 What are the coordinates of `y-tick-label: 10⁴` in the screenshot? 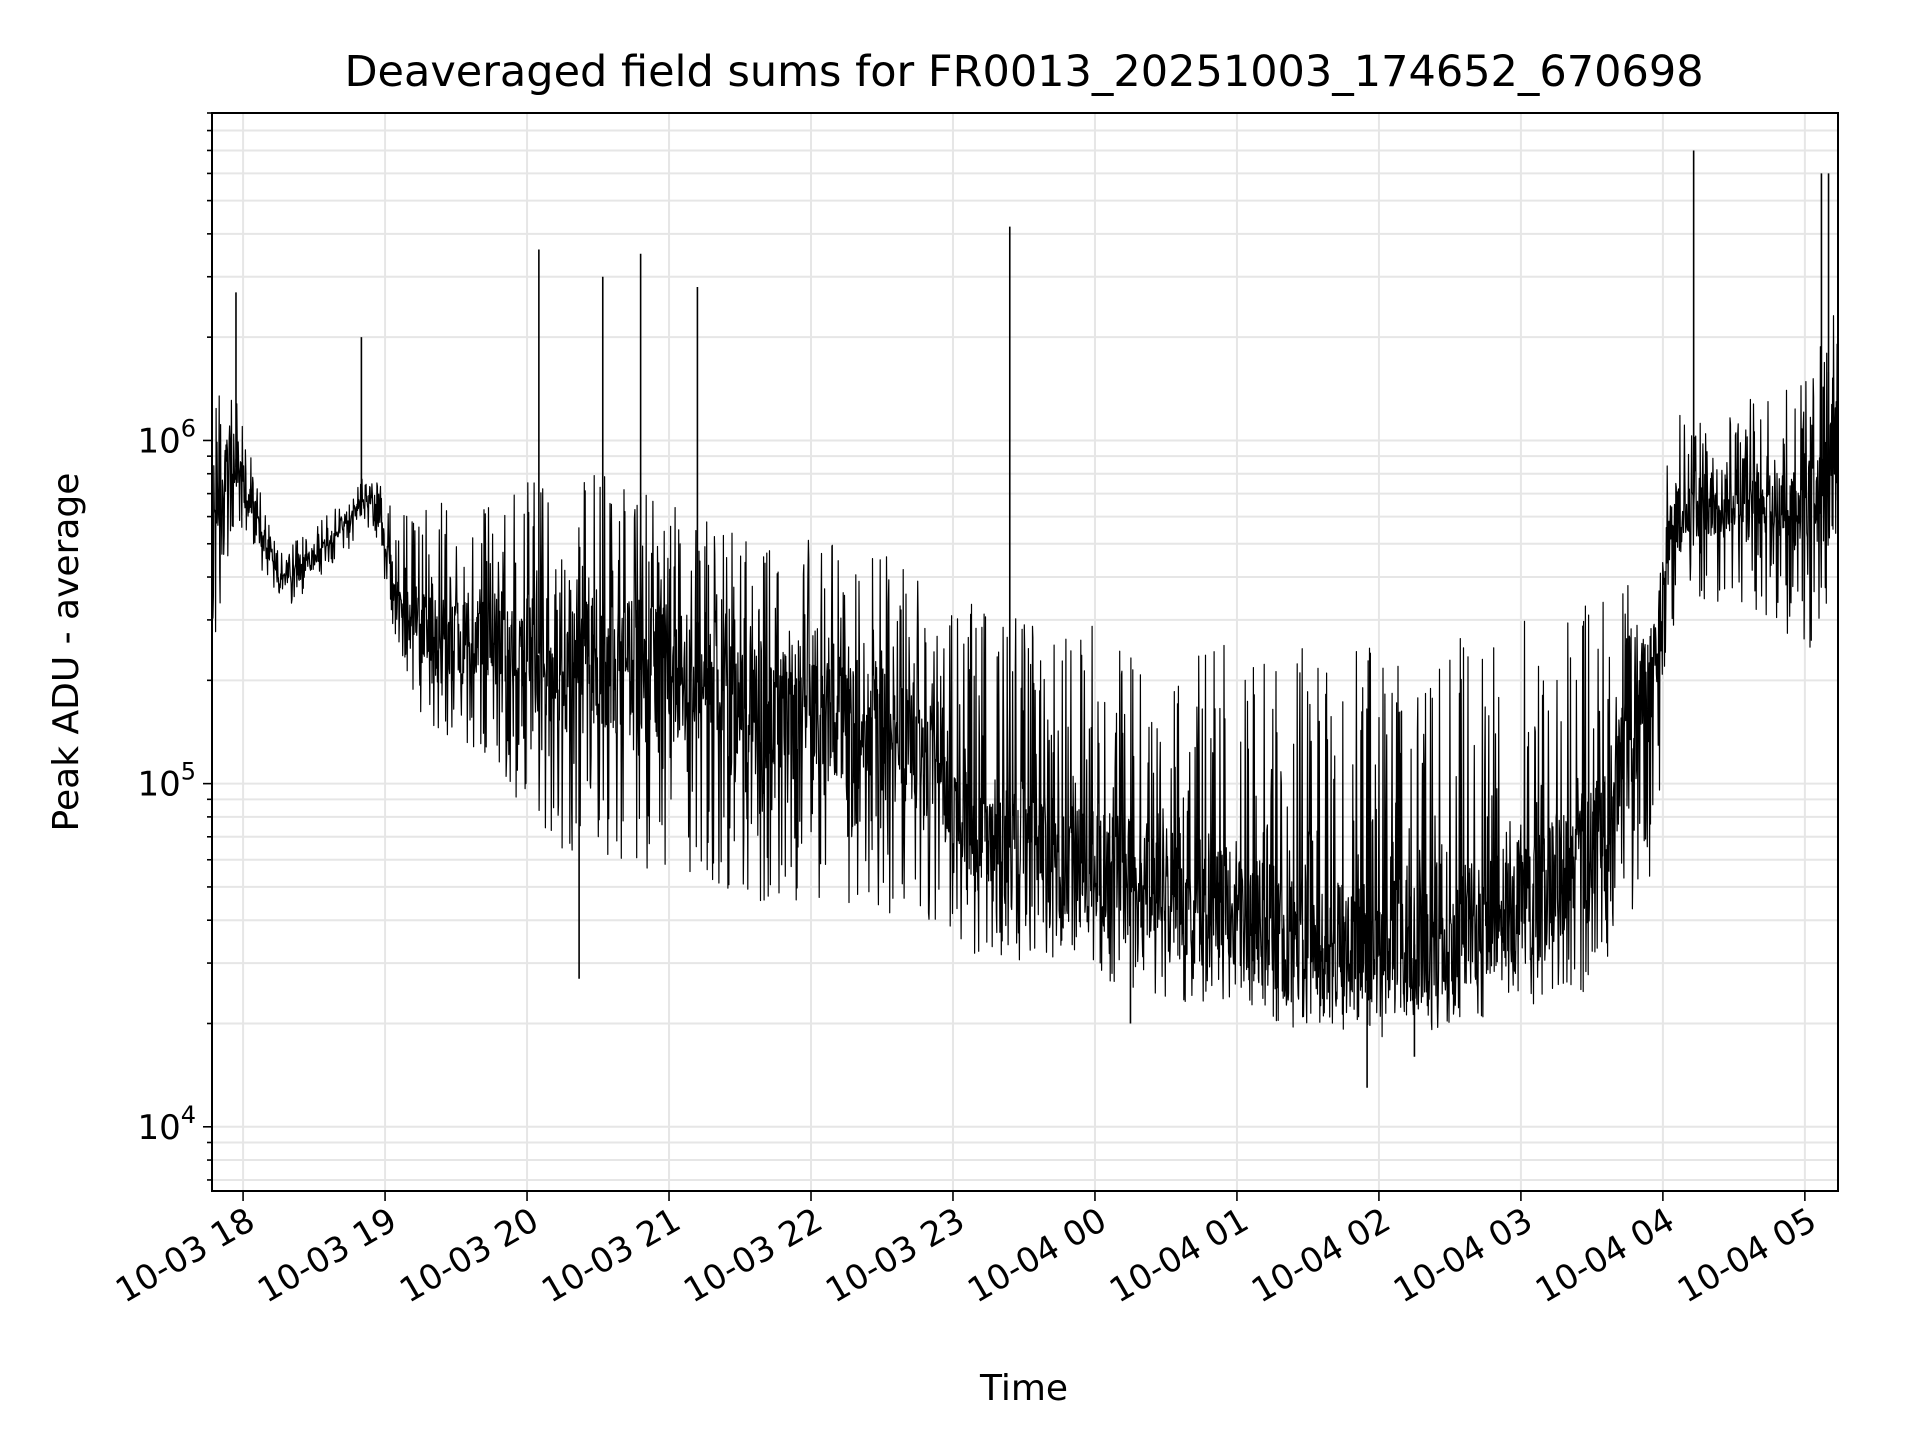 It's located at (166, 1124).